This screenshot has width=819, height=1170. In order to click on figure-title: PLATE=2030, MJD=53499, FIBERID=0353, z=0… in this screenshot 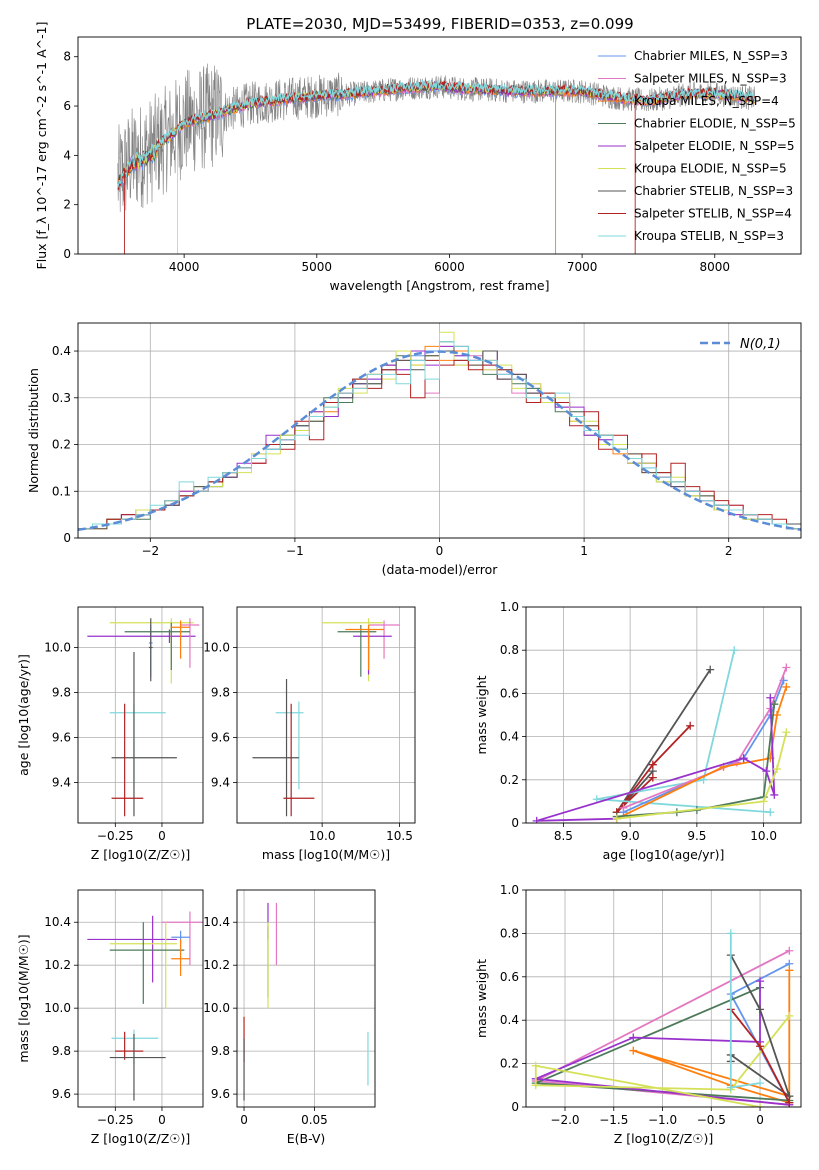, I will do `click(439, 24)`.